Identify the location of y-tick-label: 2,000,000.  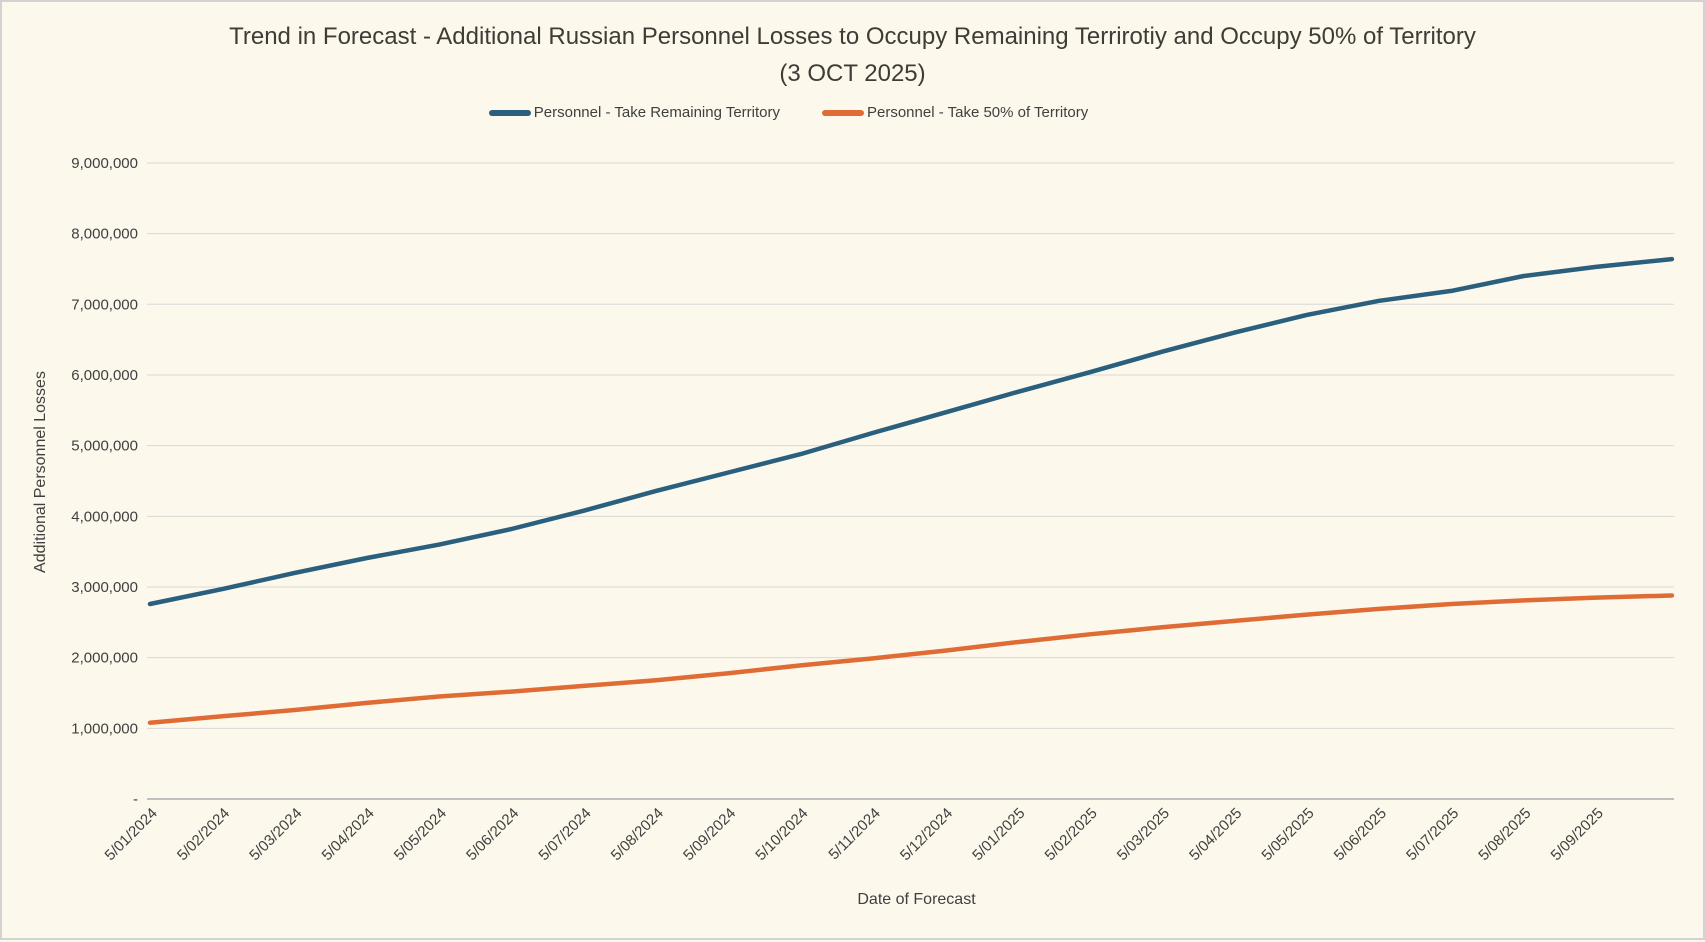
(104, 658).